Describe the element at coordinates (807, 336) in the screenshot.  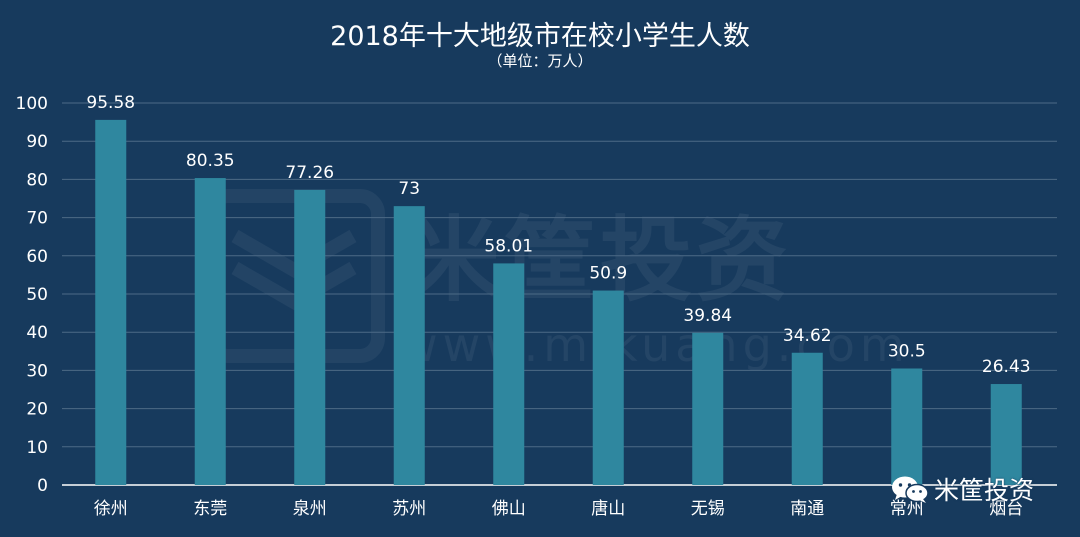
I see `value-label: 34.62` at that location.